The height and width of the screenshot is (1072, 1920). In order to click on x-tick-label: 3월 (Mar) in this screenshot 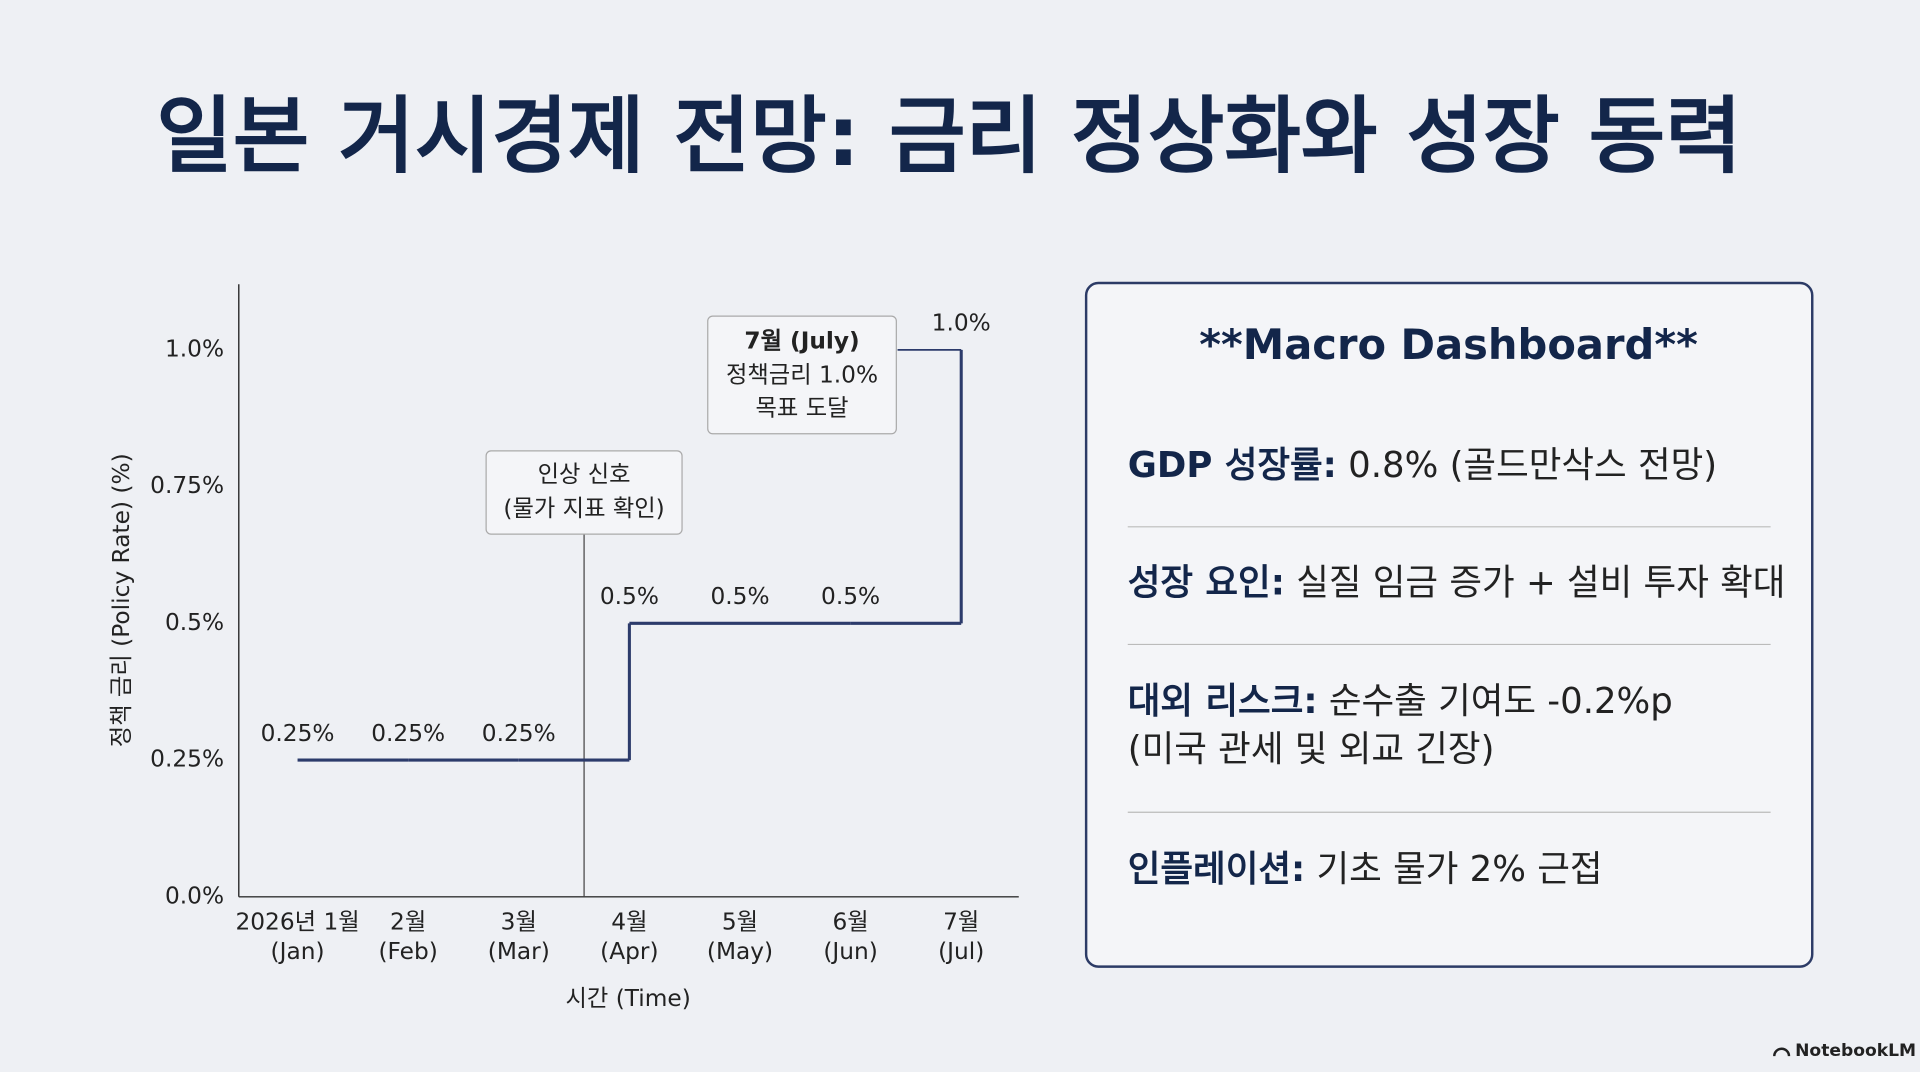, I will do `click(519, 936)`.